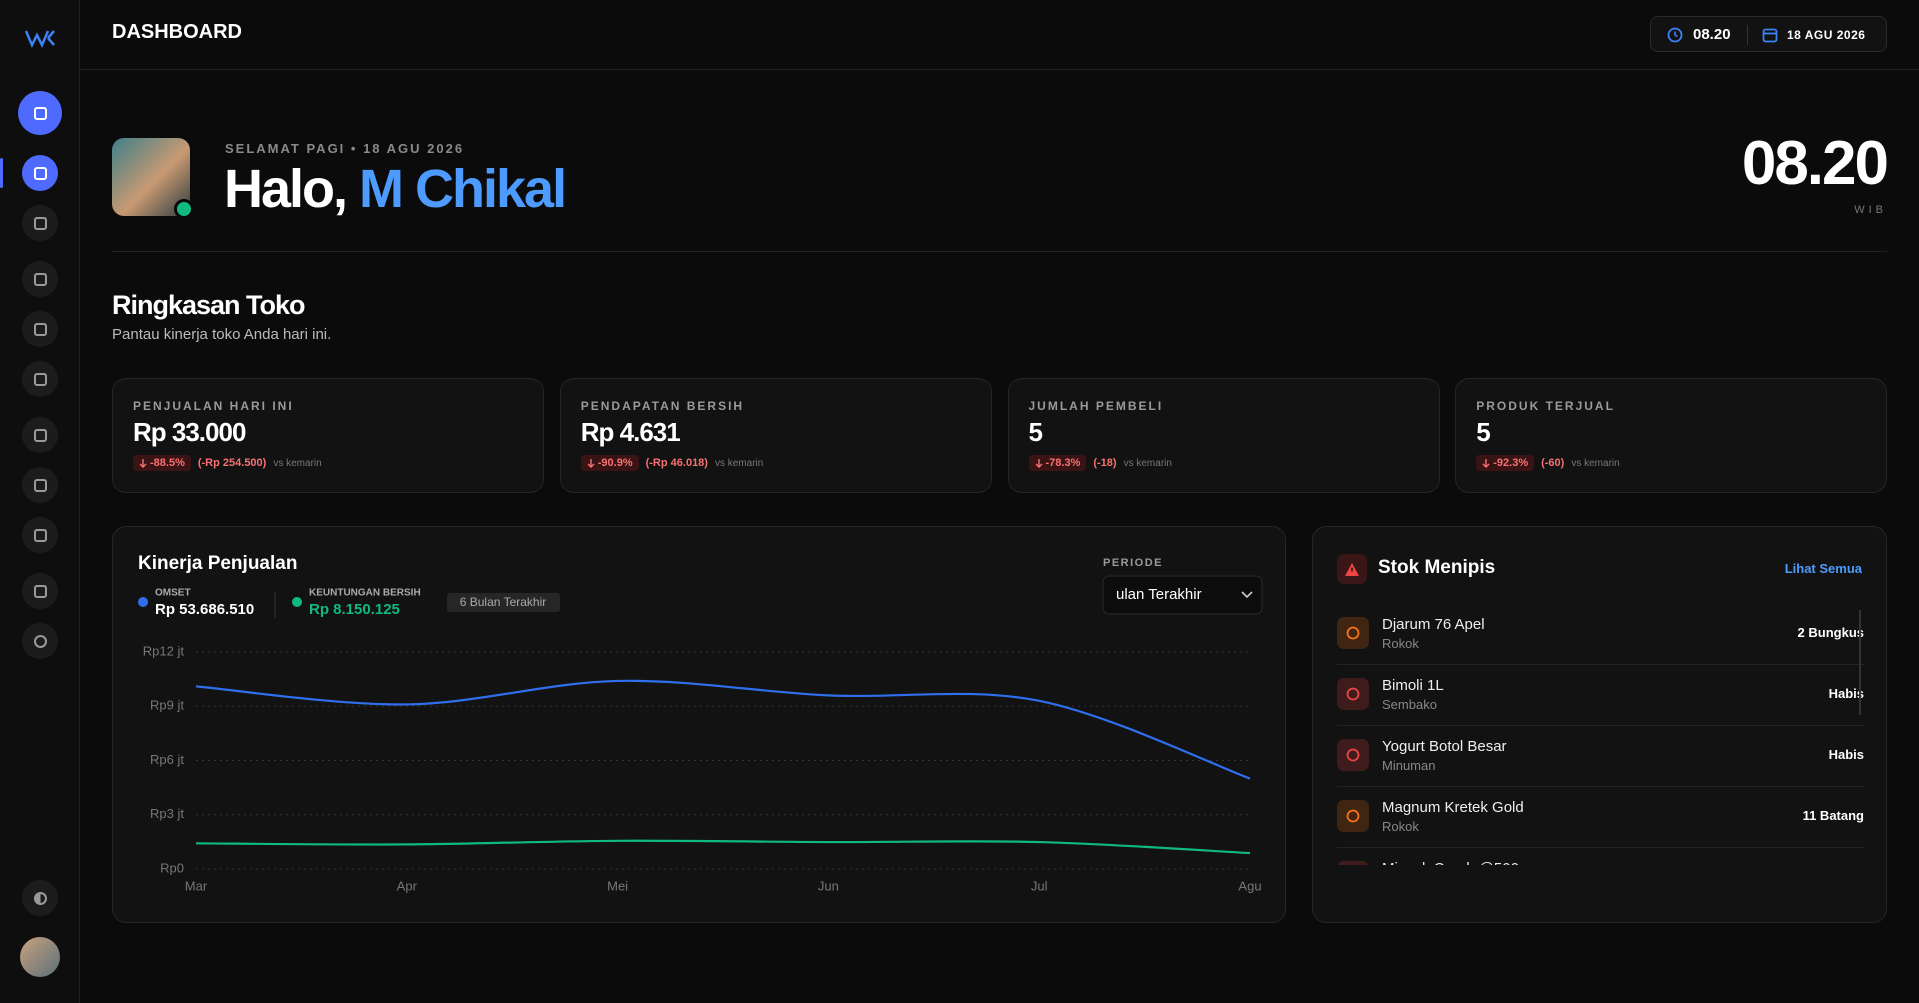  What do you see at coordinates (209, 305) in the screenshot?
I see `section-title: Ringkasan Toko` at bounding box center [209, 305].